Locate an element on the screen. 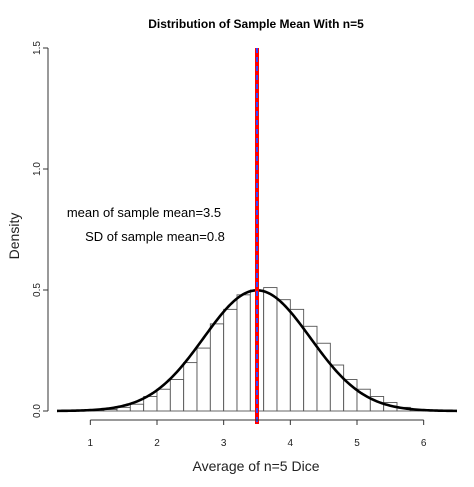 The image size is (474, 487). y-axis-label: Density is located at coordinates (14, 236).